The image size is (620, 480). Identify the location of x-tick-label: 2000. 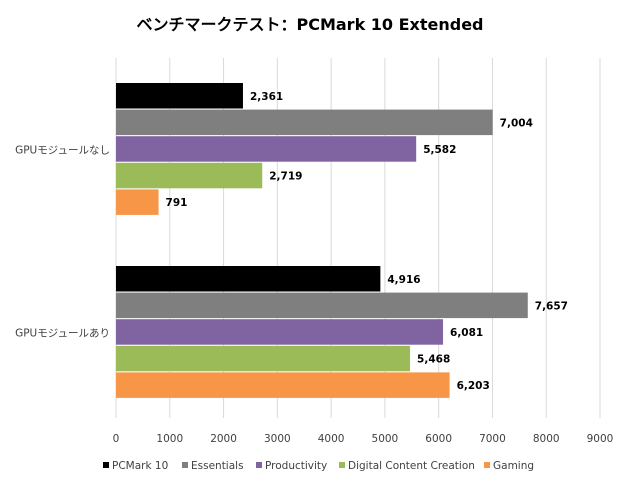
(223, 439).